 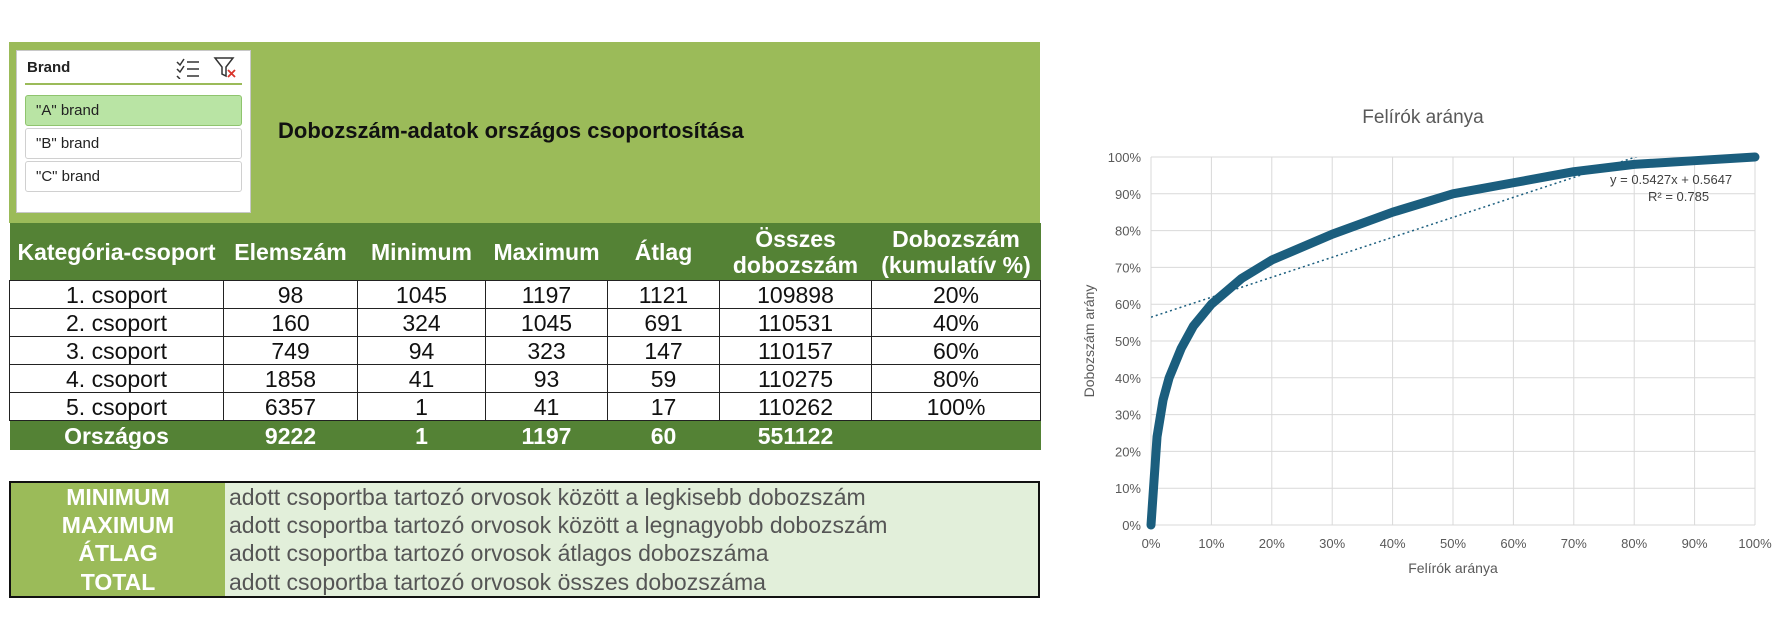 What do you see at coordinates (116, 294) in the screenshot?
I see `table-cell: 1. csoport` at bounding box center [116, 294].